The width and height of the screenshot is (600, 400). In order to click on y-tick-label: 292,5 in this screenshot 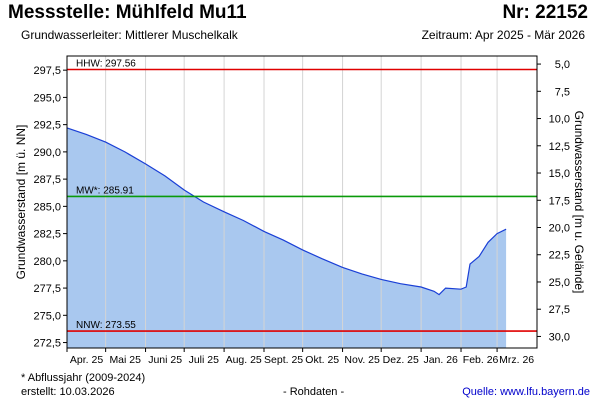, I will do `click(47, 126)`.